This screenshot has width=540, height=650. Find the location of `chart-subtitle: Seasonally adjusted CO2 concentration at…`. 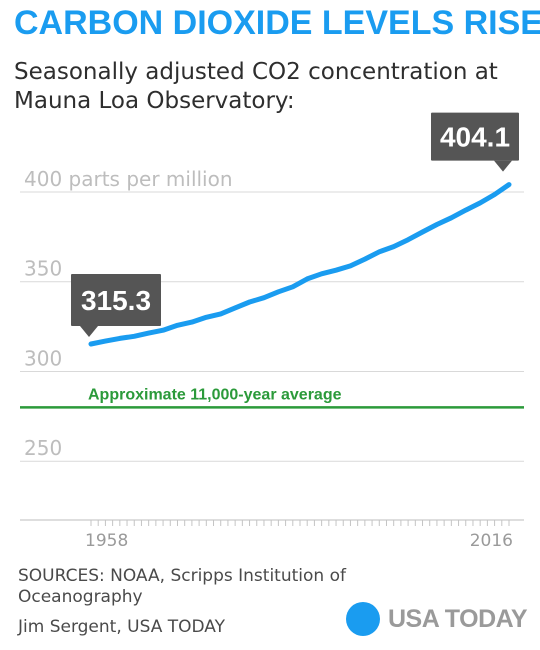

chart-subtitle: Seasonally adjusted CO2 concentration at… is located at coordinates (256, 86).